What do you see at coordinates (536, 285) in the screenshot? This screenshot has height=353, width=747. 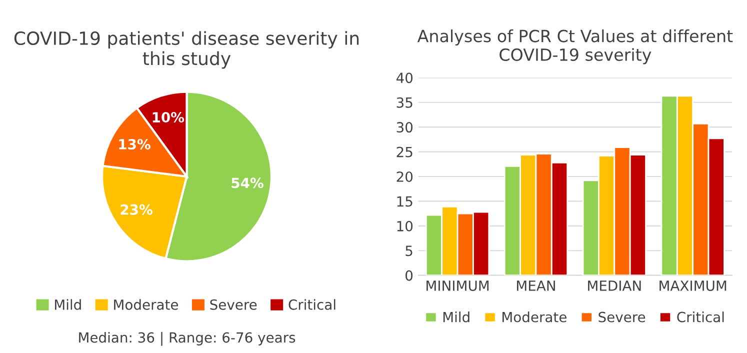 I see `x-tick-label: MEAN` at bounding box center [536, 285].